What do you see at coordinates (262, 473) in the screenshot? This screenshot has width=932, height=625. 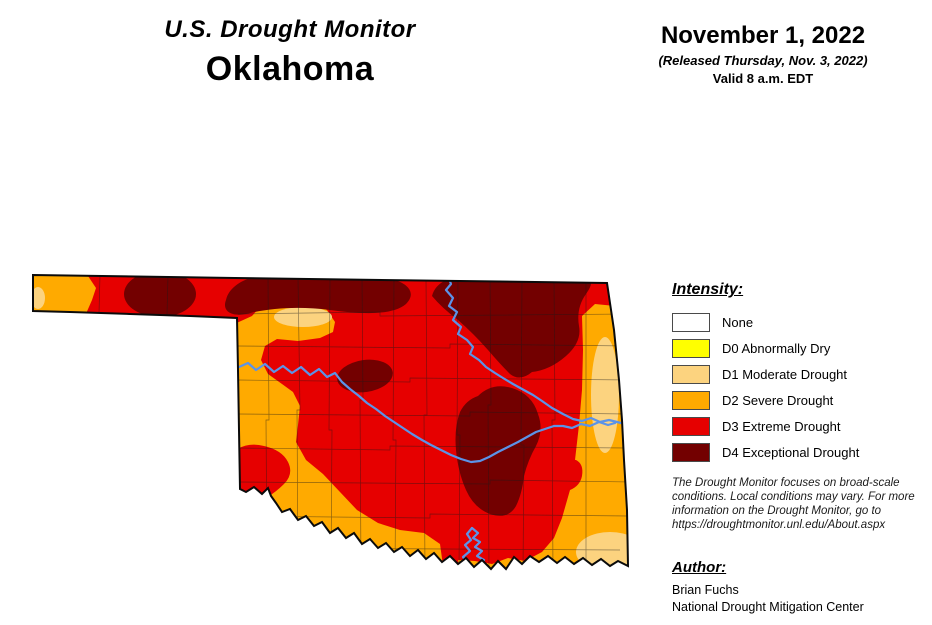 I see `region-d3-southwest-blob` at bounding box center [262, 473].